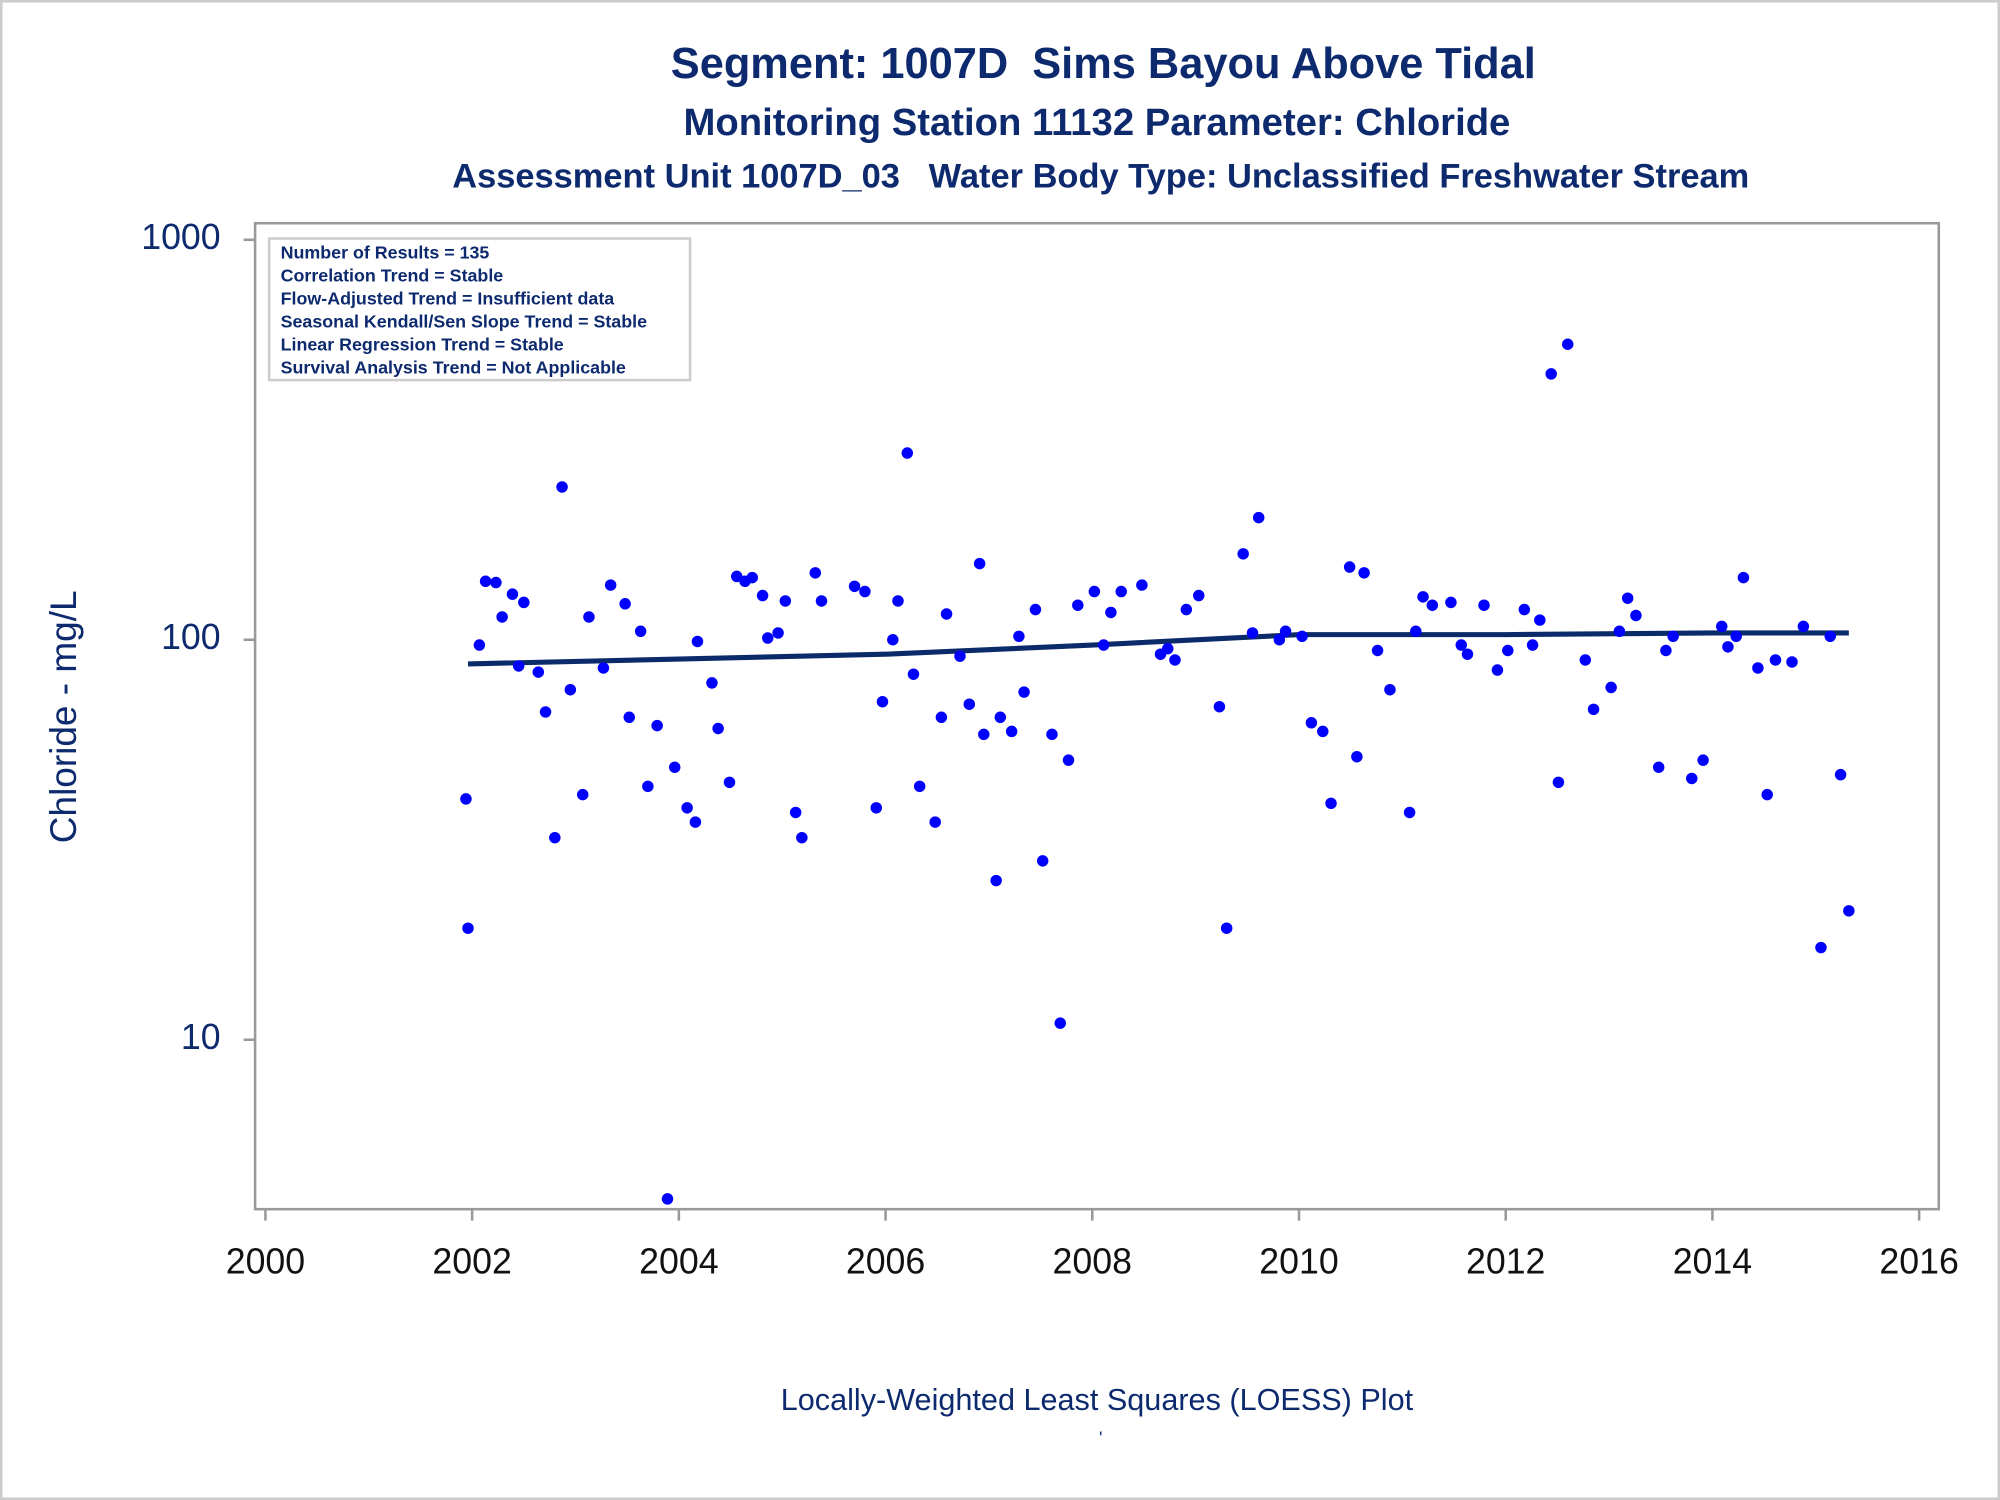 This screenshot has height=1500, width=2000. I want to click on annotation: Number of Results = 135, so click(385, 253).